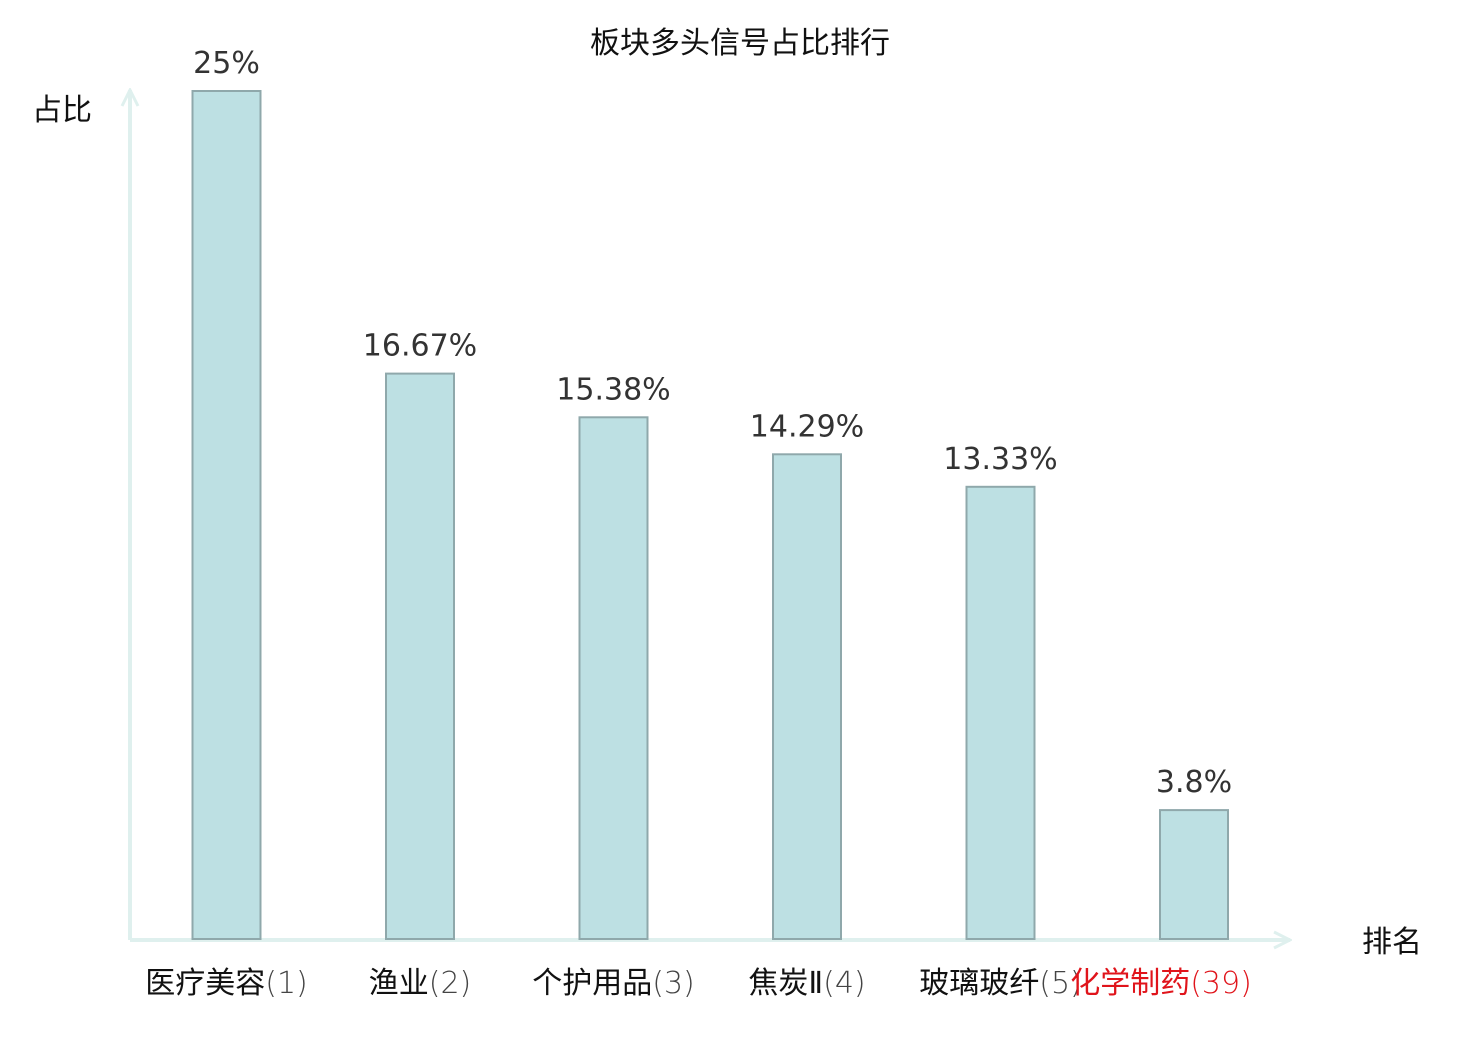 The image size is (1480, 1044). Describe the element at coordinates (1060, 983) in the screenshot. I see `category-rank: (5)` at that location.